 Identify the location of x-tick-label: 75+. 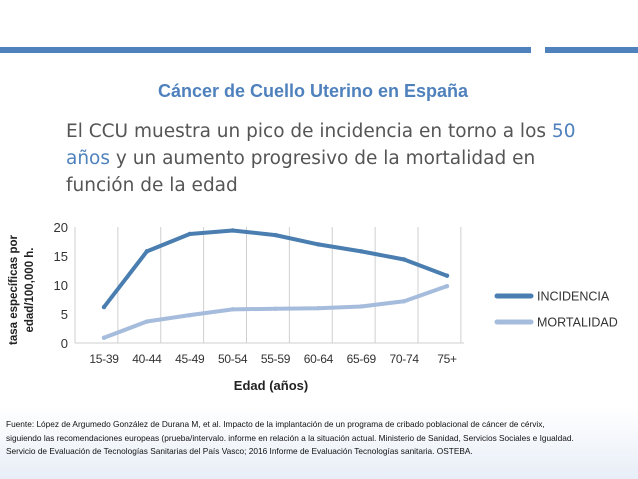
(447, 359).